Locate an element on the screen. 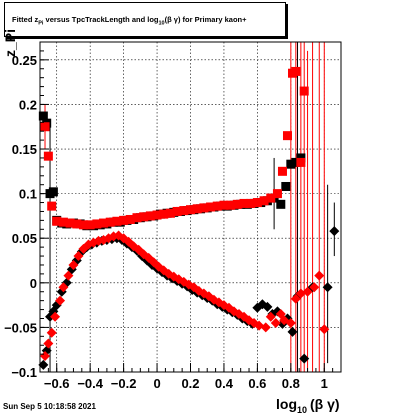 This screenshot has width=400, height=414. y-corner-label: z_Pi is located at coordinates (10, 43).